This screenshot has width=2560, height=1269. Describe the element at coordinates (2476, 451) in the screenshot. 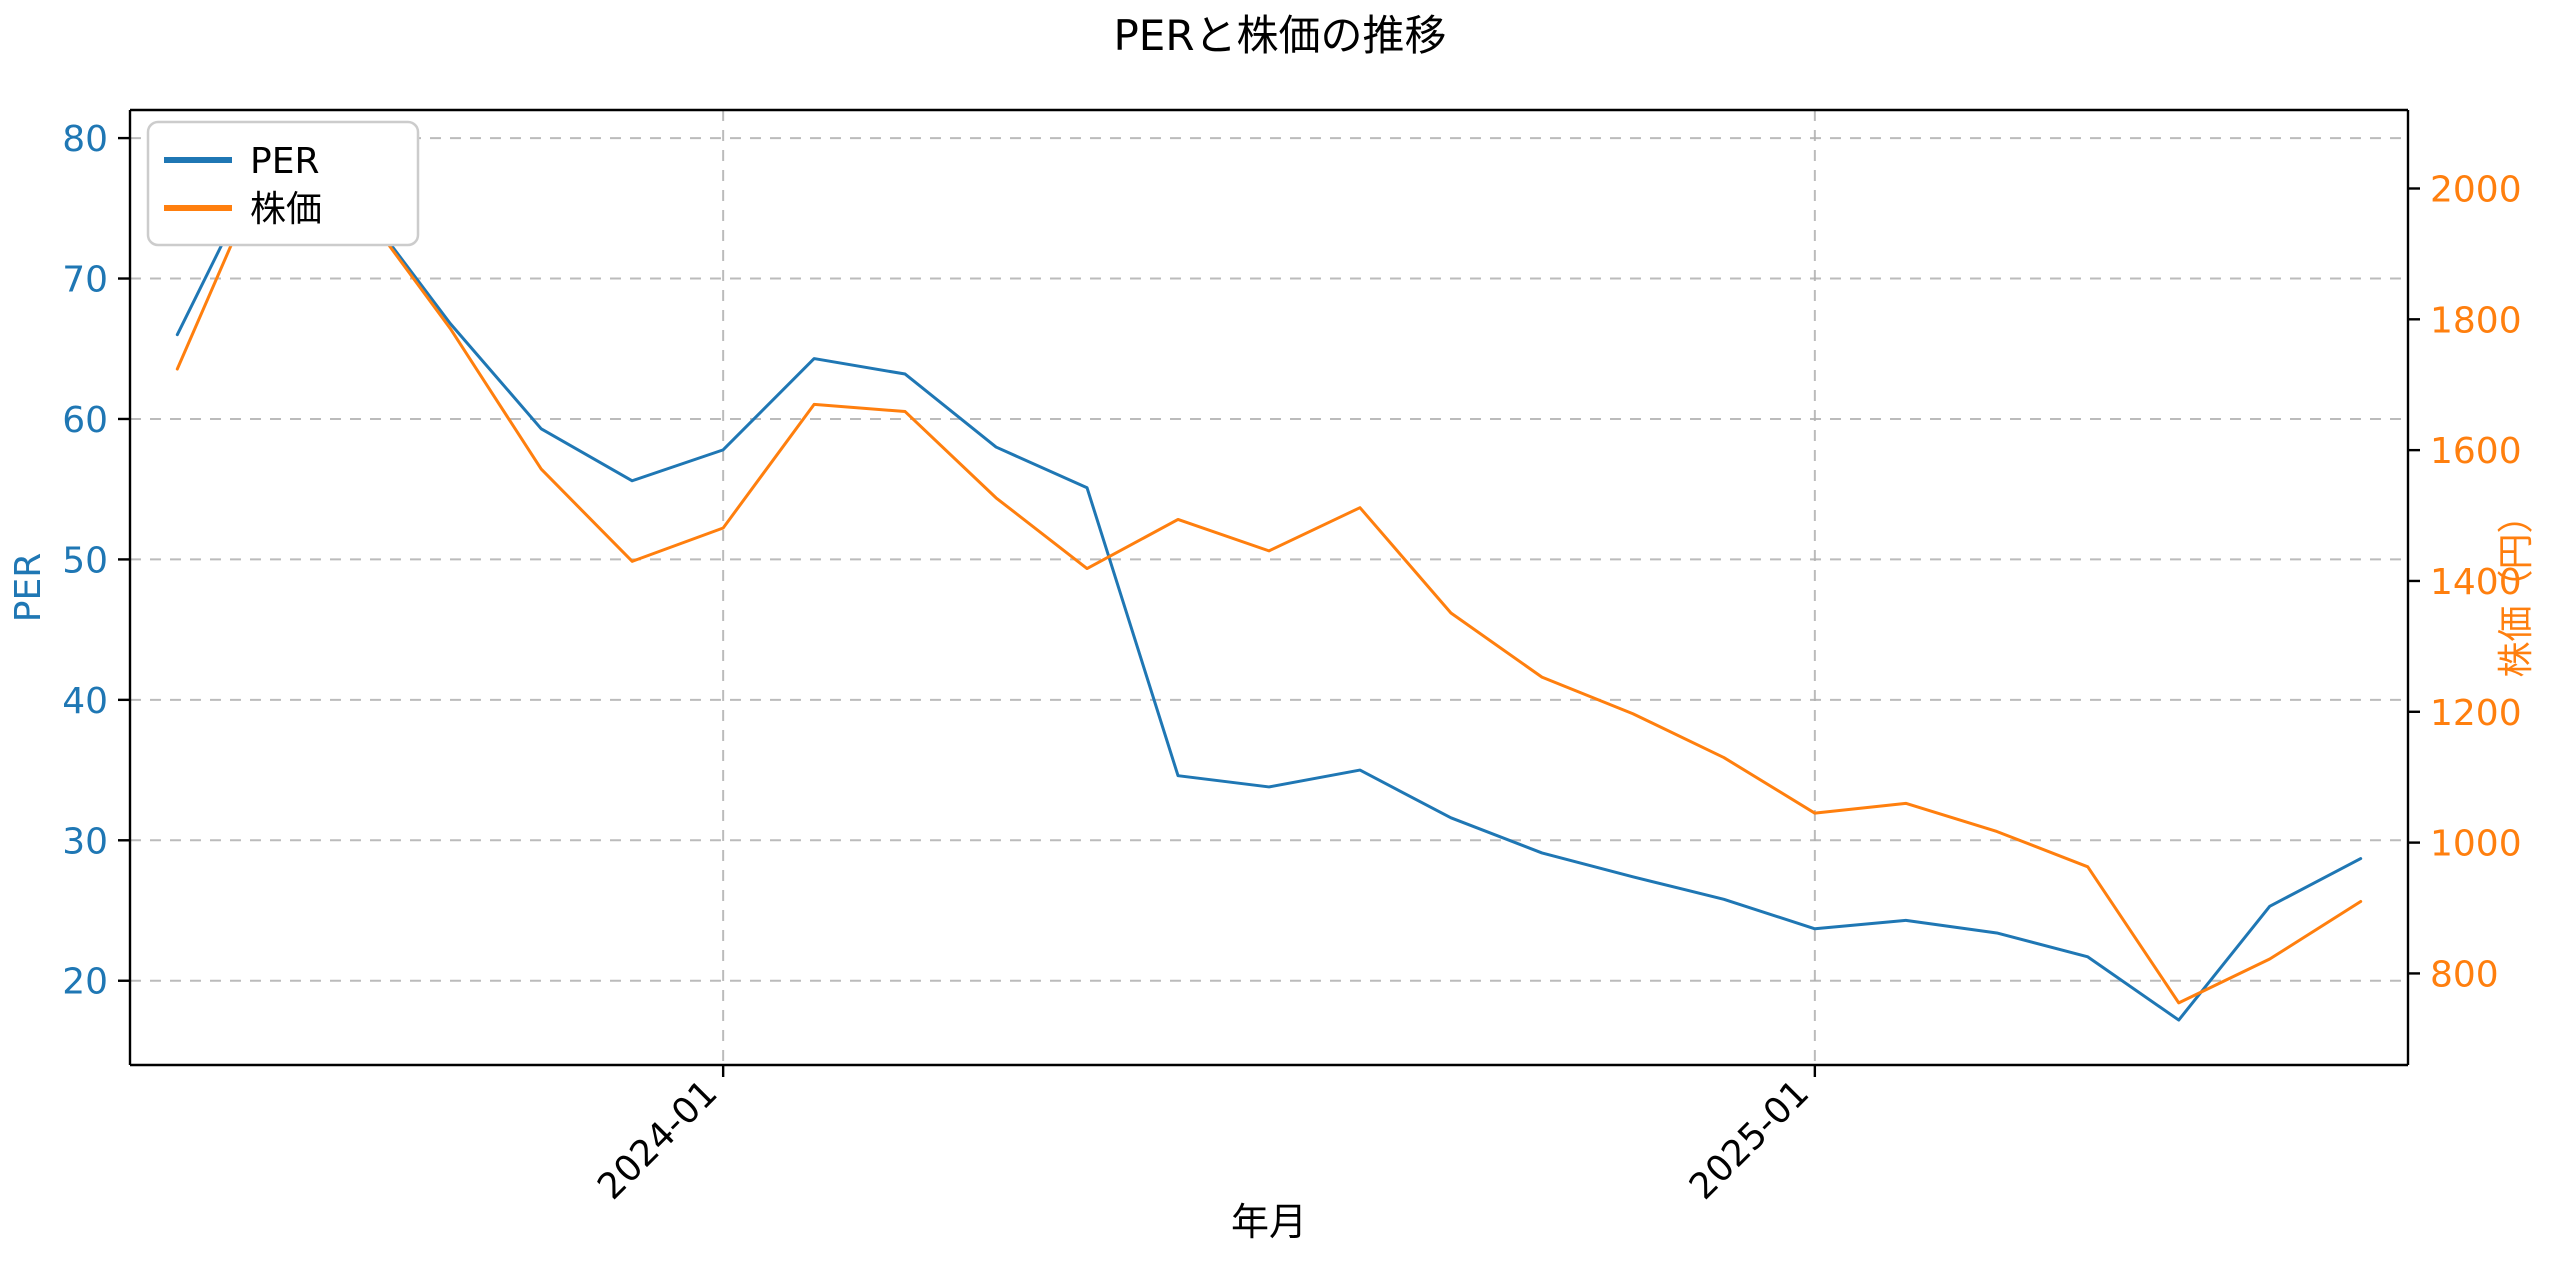

I see `y-right-tick-label: 1600` at that location.